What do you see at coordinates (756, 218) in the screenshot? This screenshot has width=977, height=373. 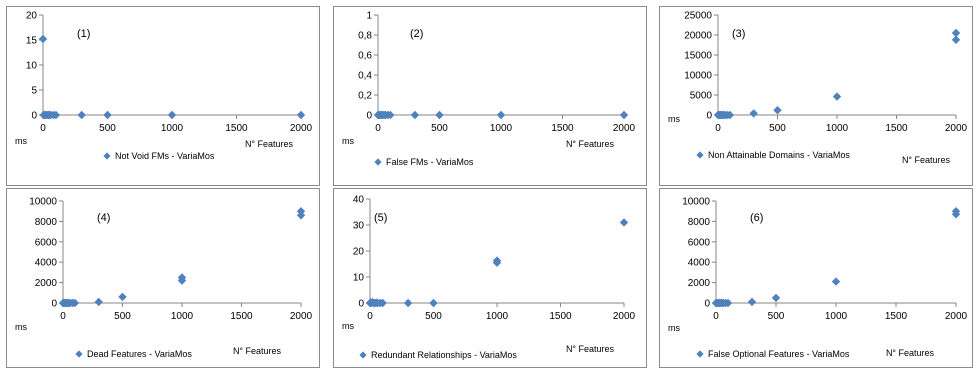 I see `panel-label: (6)` at bounding box center [756, 218].